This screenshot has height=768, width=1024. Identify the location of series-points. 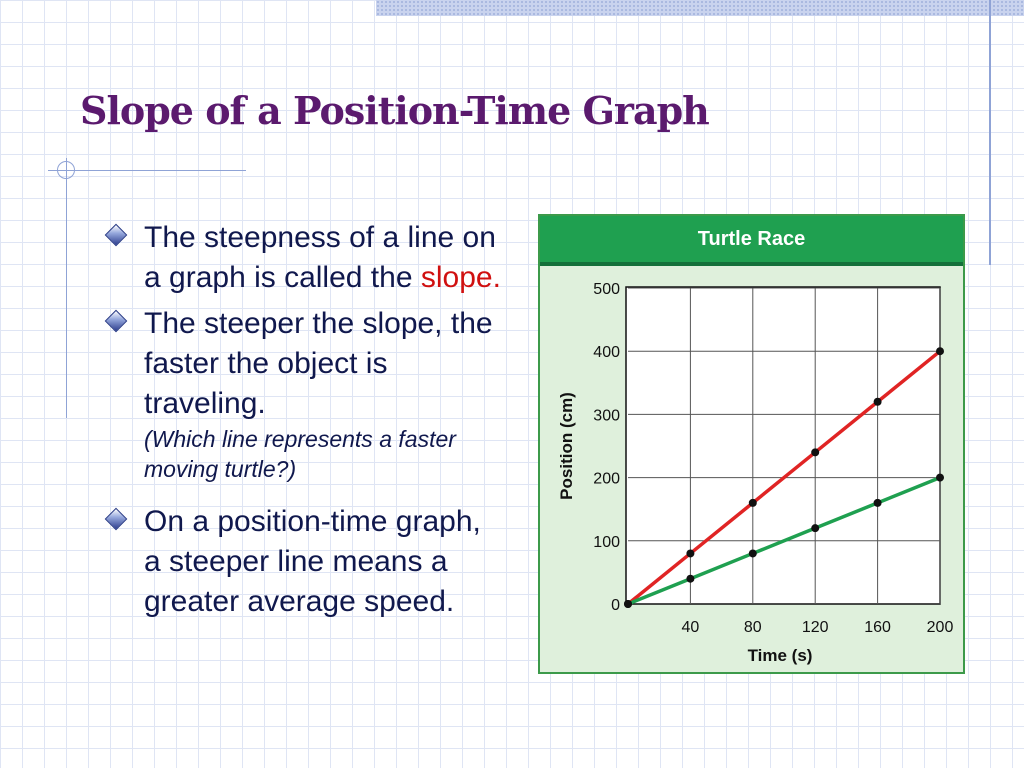
(784, 477).